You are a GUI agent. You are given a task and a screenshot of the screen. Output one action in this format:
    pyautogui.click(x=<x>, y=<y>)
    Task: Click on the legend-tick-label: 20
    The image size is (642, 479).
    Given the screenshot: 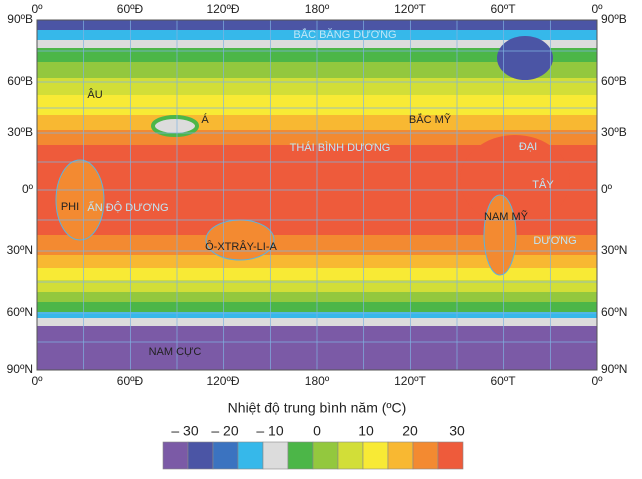 What is the action you would take?
    pyautogui.click(x=410, y=431)
    